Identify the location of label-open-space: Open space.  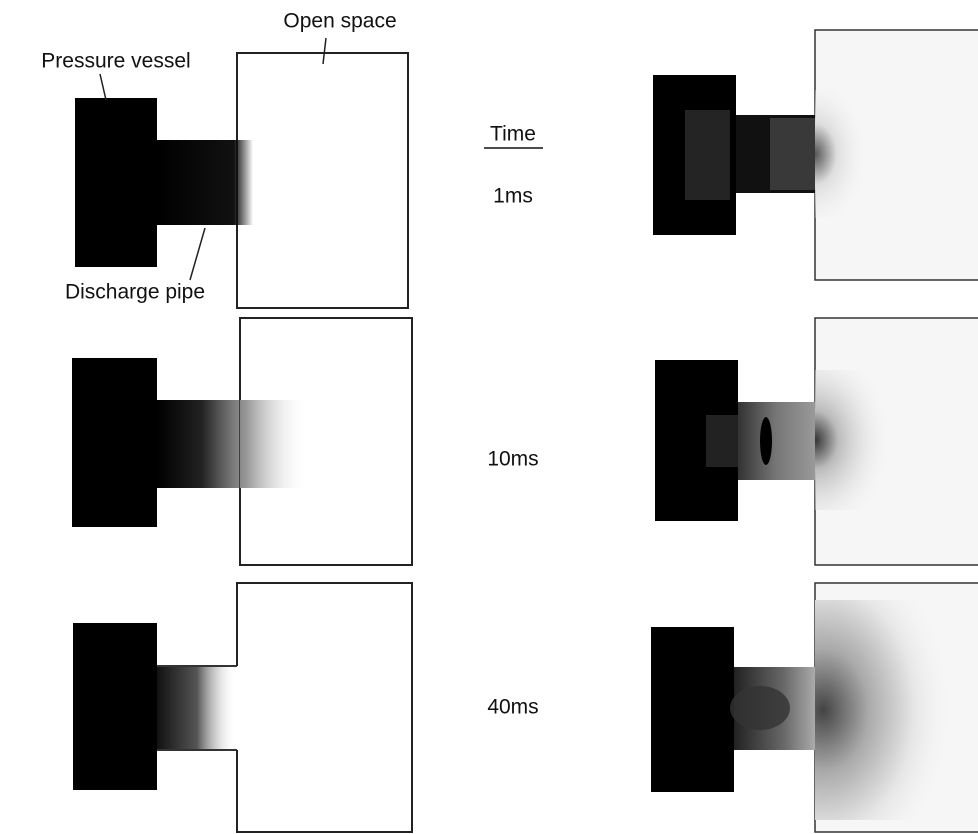
(339, 21).